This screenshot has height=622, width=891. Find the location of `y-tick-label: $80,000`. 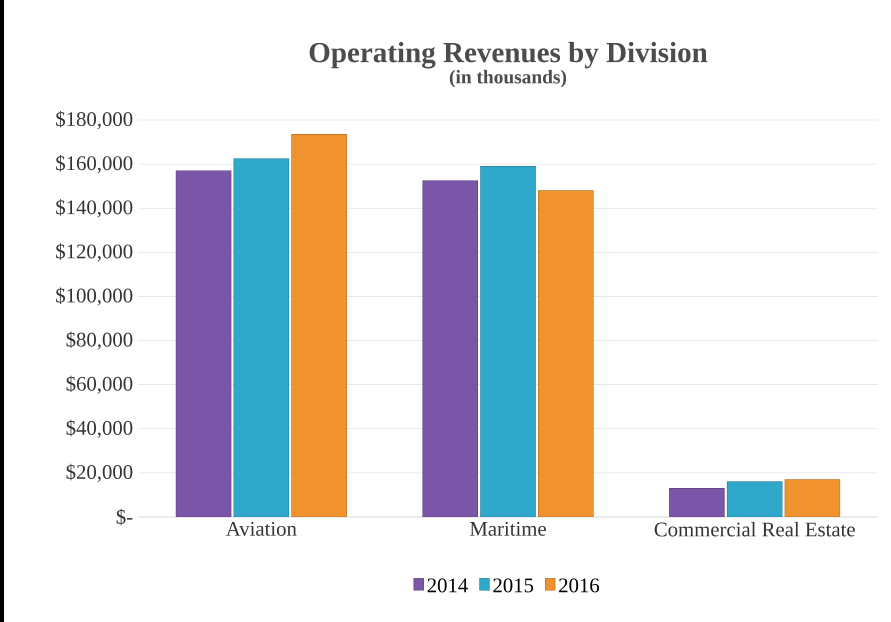

y-tick-label: $80,000 is located at coordinates (99, 340).